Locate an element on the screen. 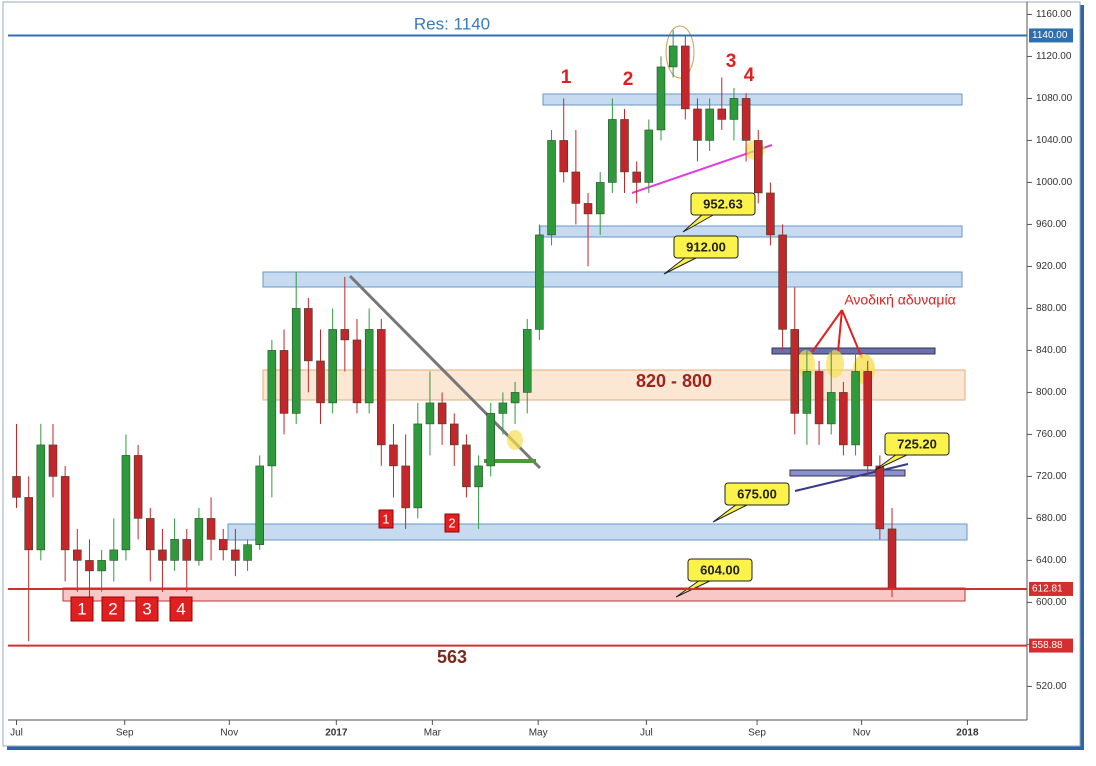  y-tick-label: 840.00 is located at coordinates (1051, 350).